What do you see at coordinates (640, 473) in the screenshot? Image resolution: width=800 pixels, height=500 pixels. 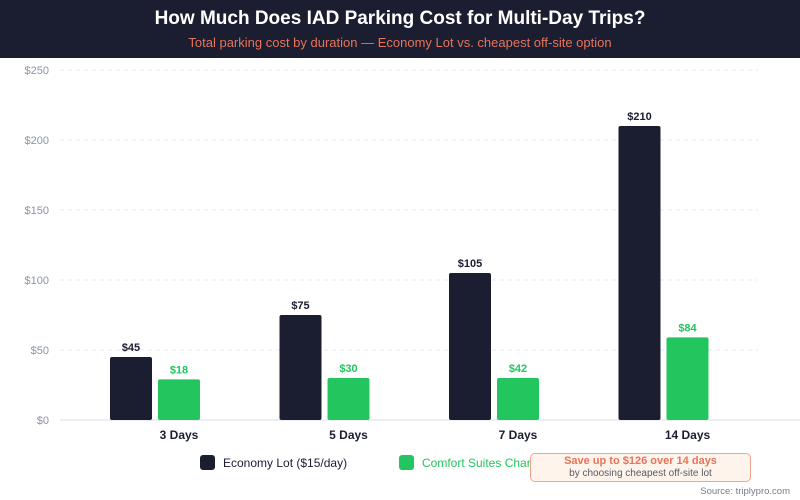 I see `annotation-sub: by choosing cheapest off-site lot` at bounding box center [640, 473].